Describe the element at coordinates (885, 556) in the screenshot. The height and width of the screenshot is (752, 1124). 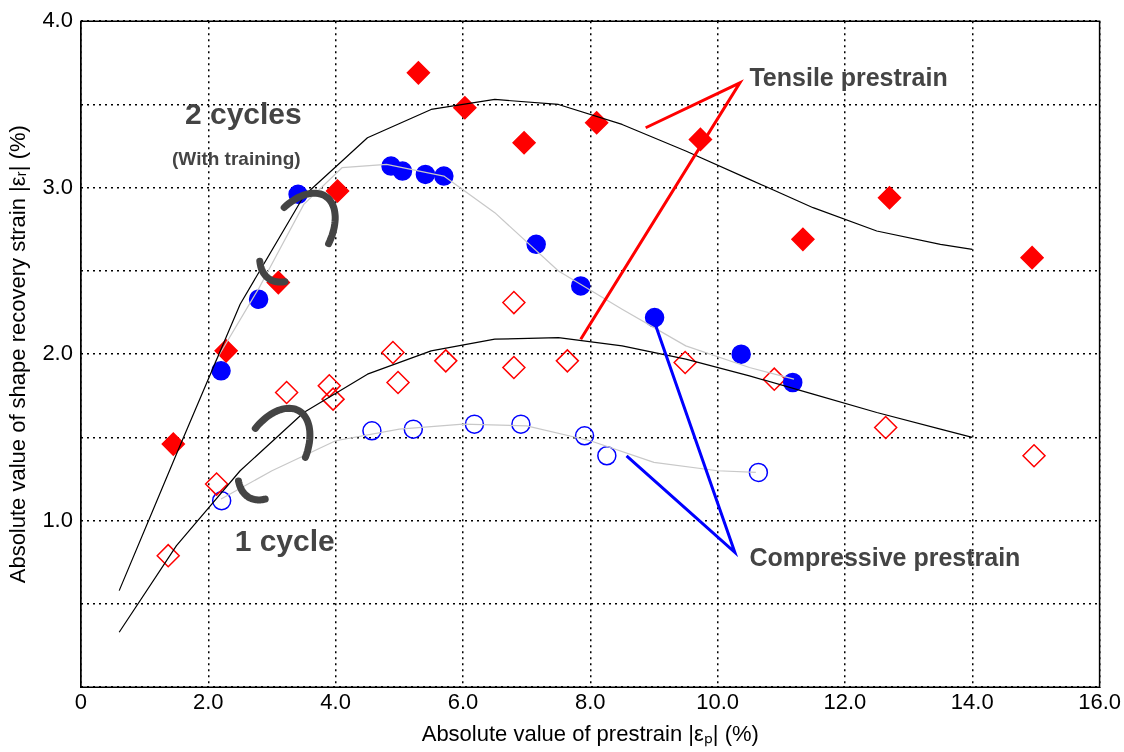
I see `annotation: Compressive prestrain` at that location.